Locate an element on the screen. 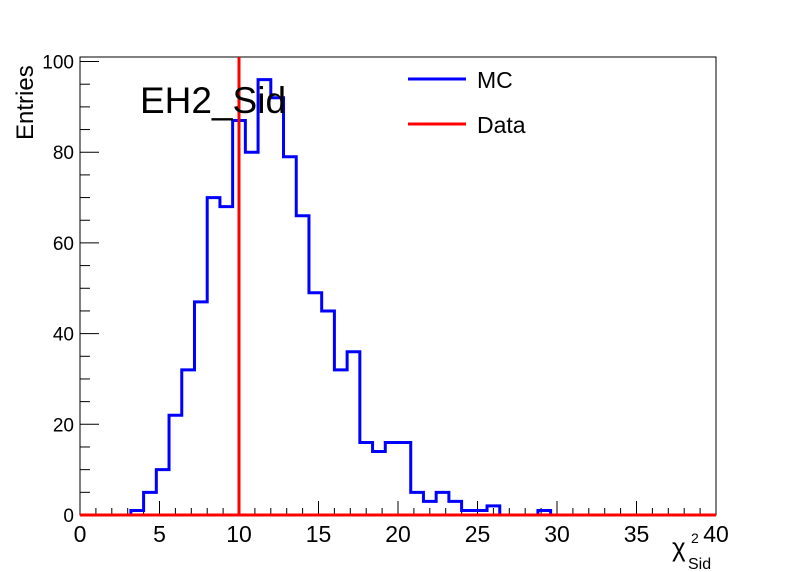 This screenshot has height=572, width=796. legend-mc-label: MC is located at coordinates (495, 80).